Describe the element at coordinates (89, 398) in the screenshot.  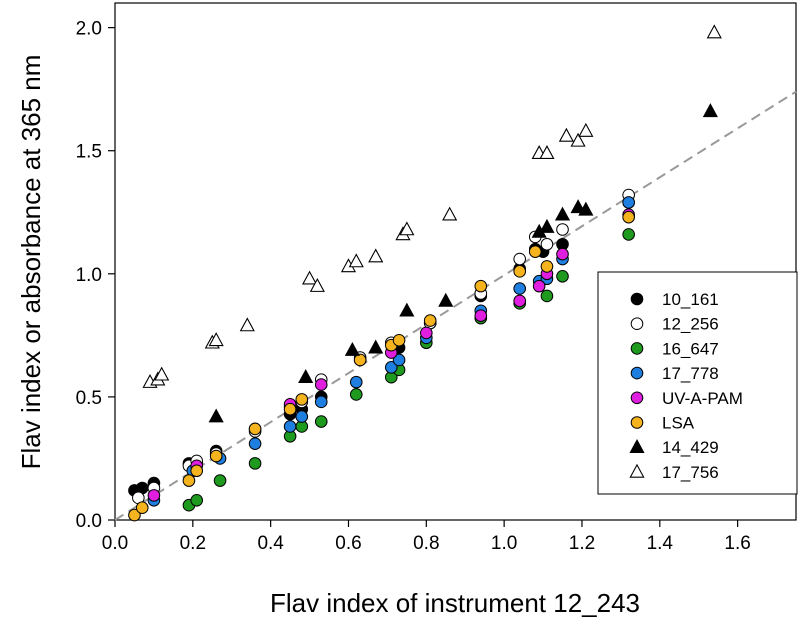
I see `y-tick-label: 0.5` at that location.